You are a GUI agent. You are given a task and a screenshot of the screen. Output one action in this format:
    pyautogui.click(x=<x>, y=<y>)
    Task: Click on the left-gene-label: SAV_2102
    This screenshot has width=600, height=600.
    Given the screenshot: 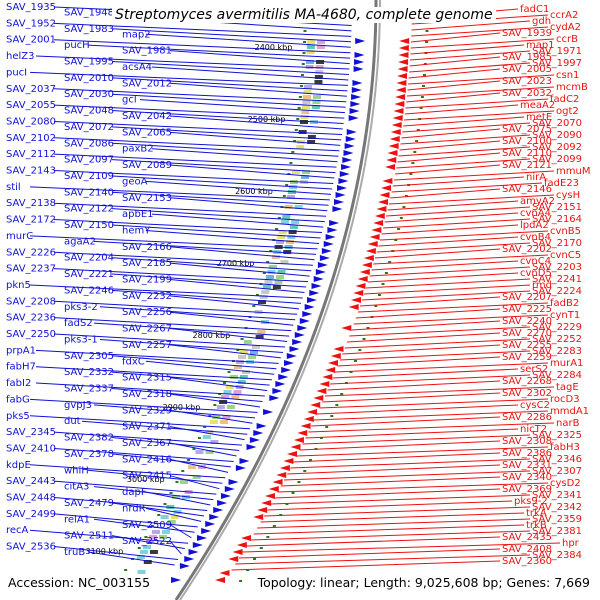 What is the action you would take?
    pyautogui.click(x=31, y=138)
    